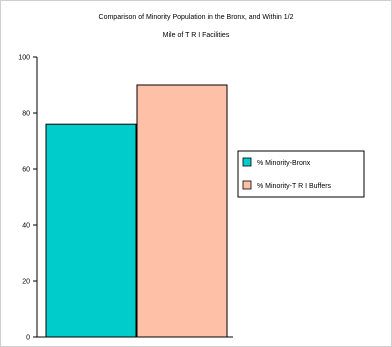 Image resolution: width=392 pixels, height=347 pixels. Describe the element at coordinates (91, 230) in the screenshot. I see `bar-minority-bronx` at that location.